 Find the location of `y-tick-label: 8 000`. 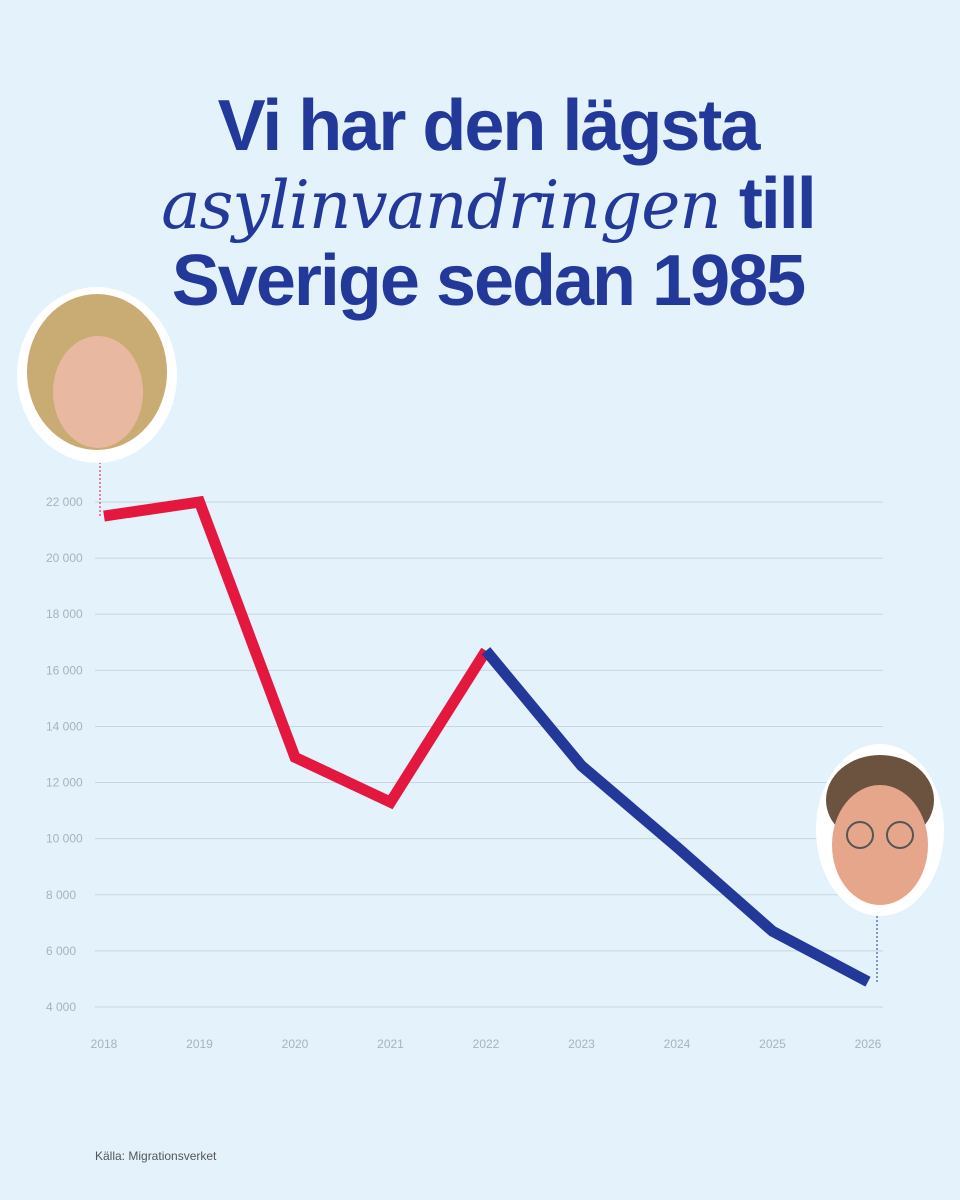

y-tick-label: 8 000 is located at coordinates (61, 895).